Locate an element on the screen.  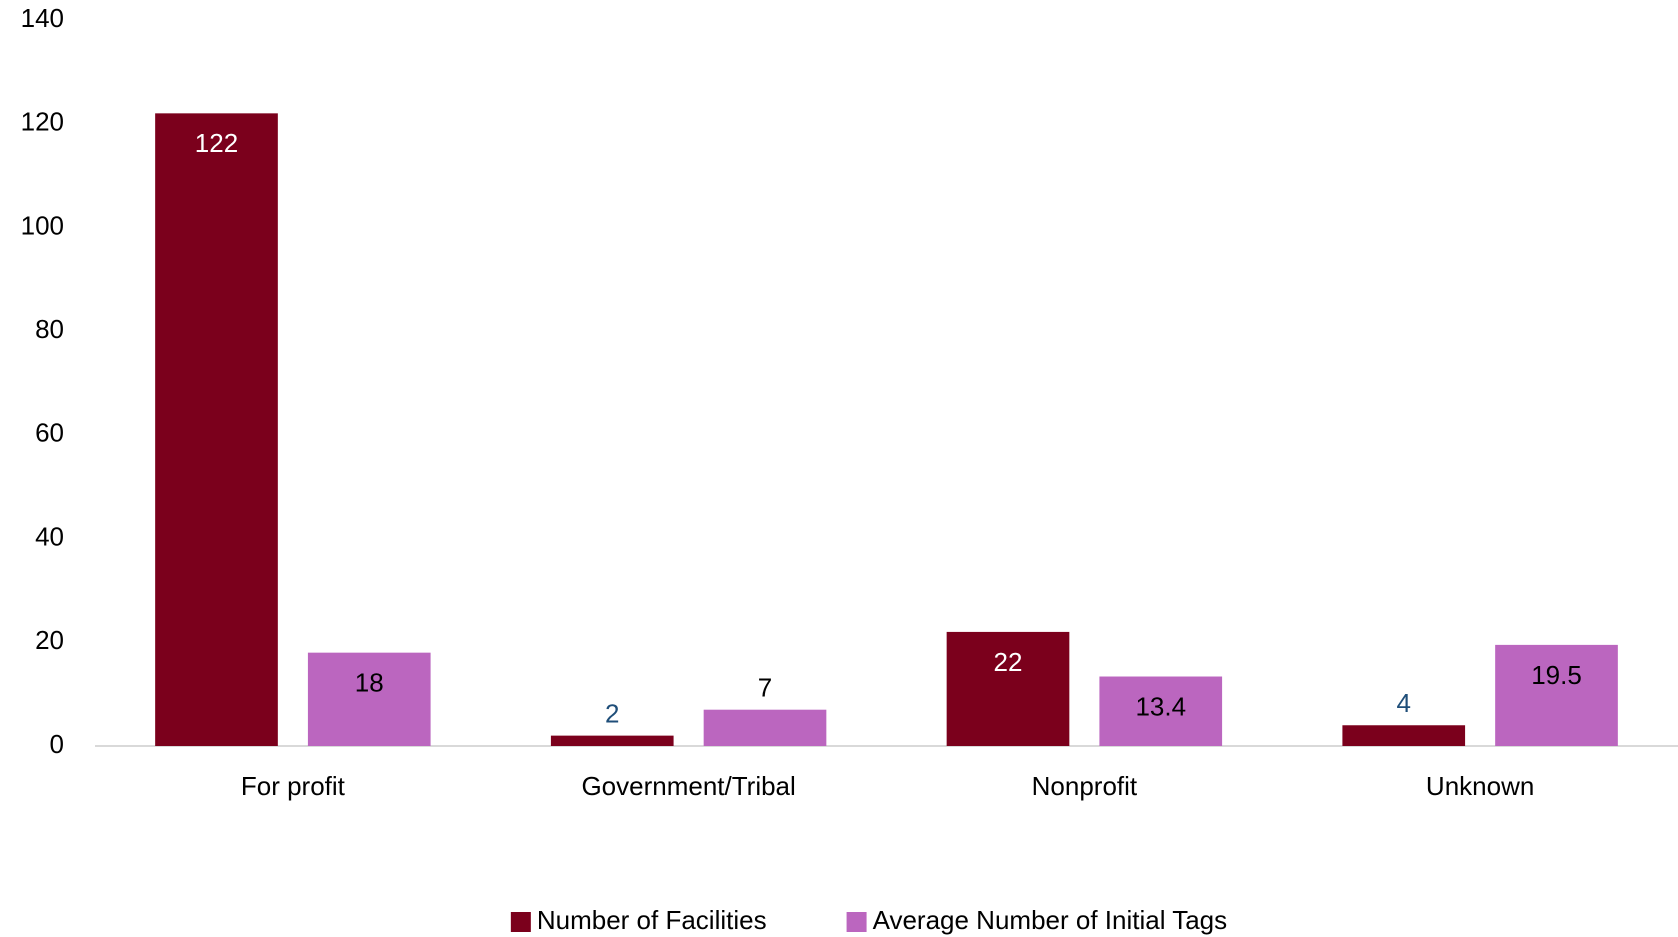
data-label: 2 is located at coordinates (612, 714).